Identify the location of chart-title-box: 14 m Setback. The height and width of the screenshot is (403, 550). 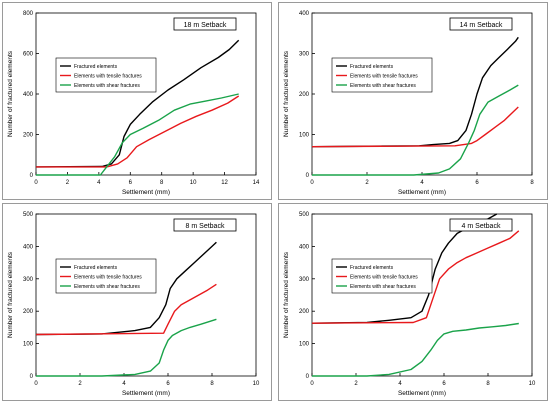
(481, 24).